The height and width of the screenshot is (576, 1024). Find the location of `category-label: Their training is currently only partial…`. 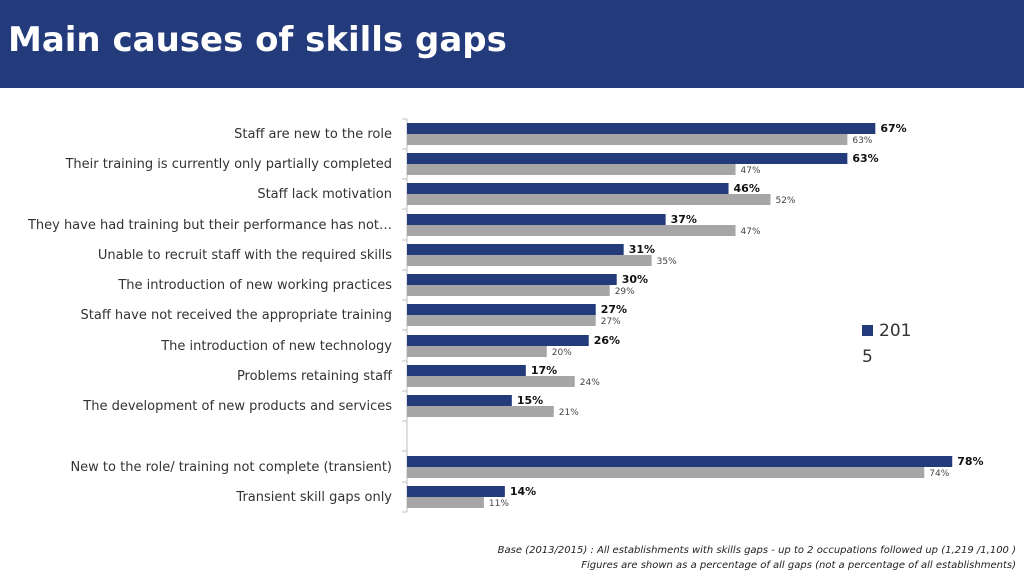

category-label: Their training is currently only partial… is located at coordinates (228, 164).